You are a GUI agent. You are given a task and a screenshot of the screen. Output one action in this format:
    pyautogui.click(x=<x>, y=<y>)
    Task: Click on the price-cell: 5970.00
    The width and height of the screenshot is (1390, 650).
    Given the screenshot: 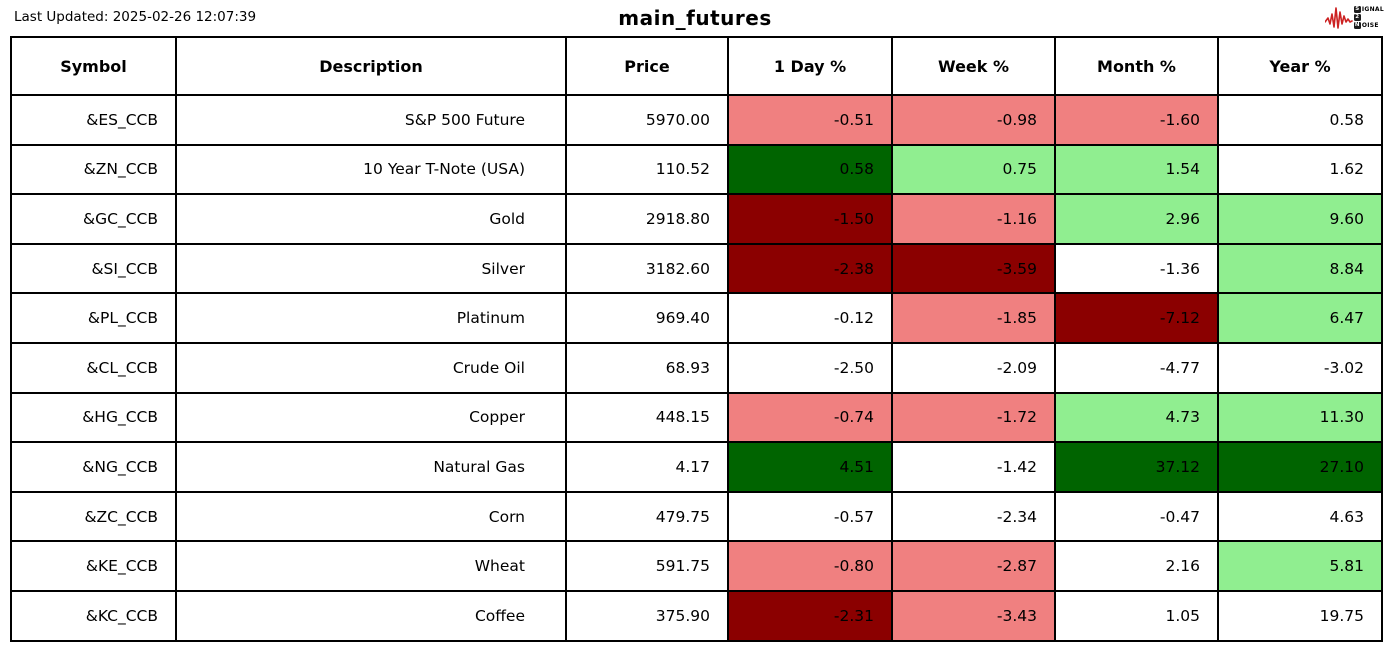 What is the action you would take?
    pyautogui.click(x=647, y=120)
    